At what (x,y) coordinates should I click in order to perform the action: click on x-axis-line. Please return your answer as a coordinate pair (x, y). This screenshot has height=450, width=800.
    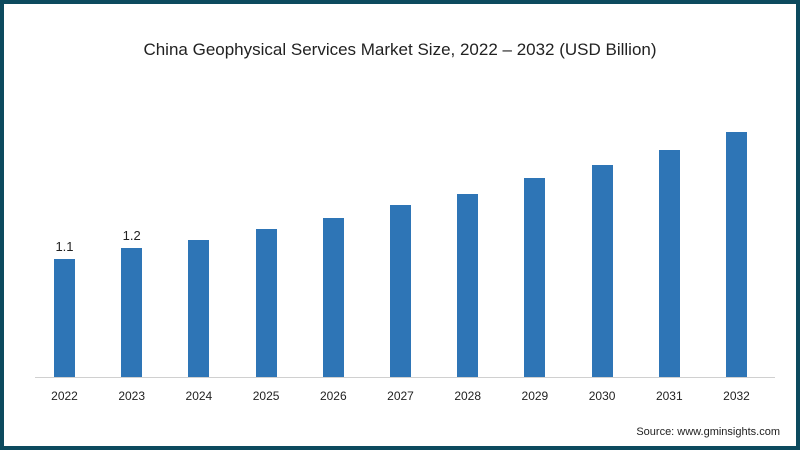
    Looking at the image, I should click on (405, 377).